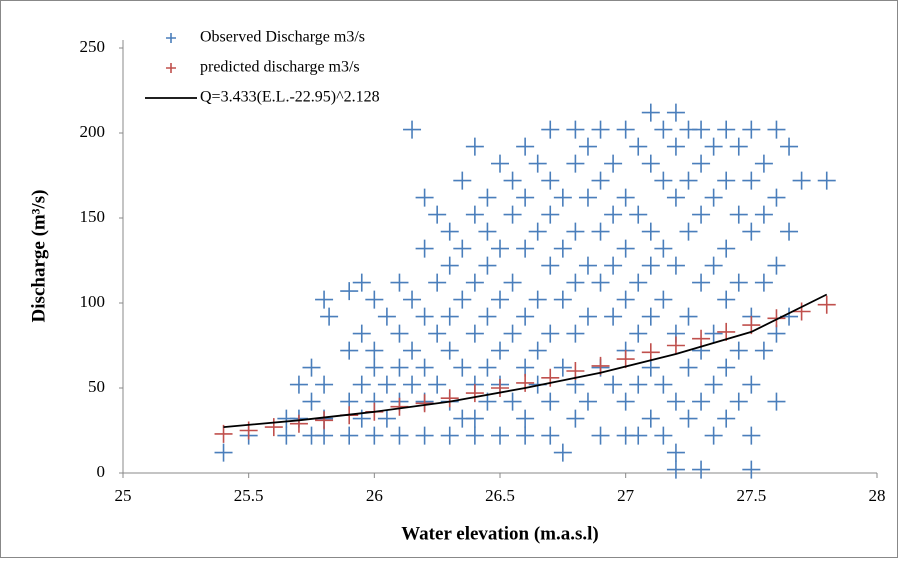 The width and height of the screenshot is (898, 563). What do you see at coordinates (38, 256) in the screenshot?
I see `y-axis-label: Discharge (m³/s)` at bounding box center [38, 256].